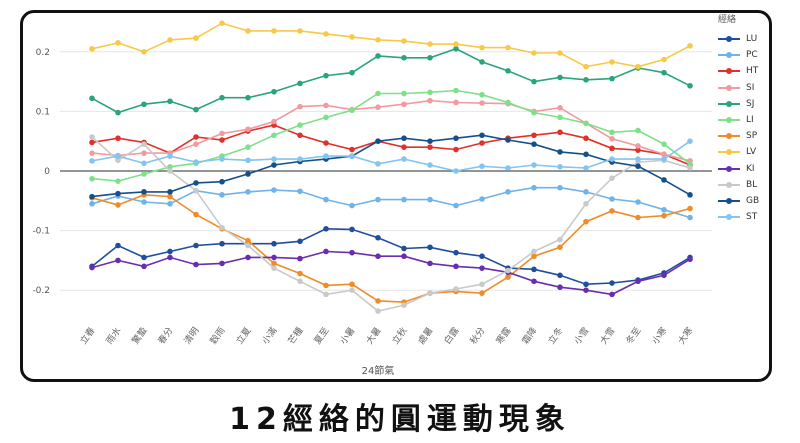 This screenshot has width=800, height=443. What do you see at coordinates (748, 185) in the screenshot?
I see `legend-item-bl: BL` at bounding box center [748, 185].